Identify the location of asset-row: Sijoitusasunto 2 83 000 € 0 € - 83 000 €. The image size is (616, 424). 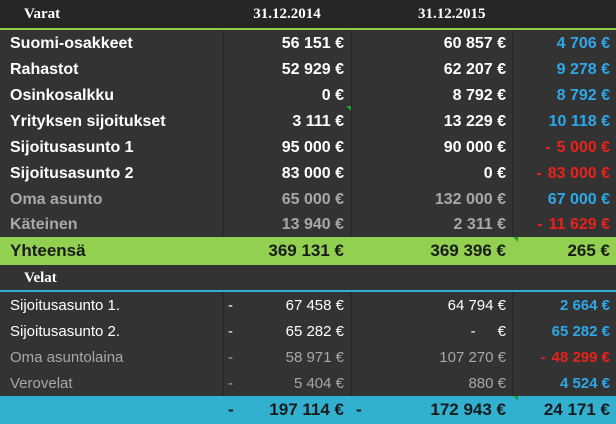
(308, 174).